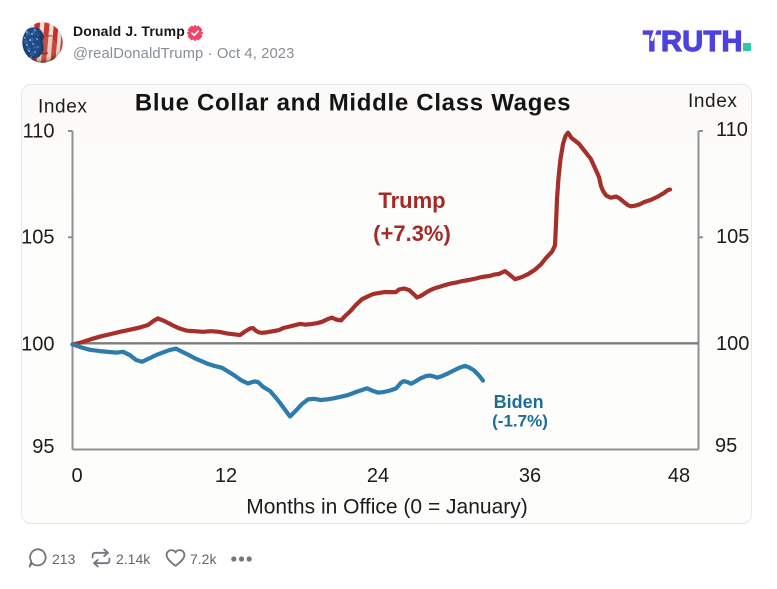 This screenshot has width=777, height=589. I want to click on svg-text: (+7.3%), so click(412, 233).